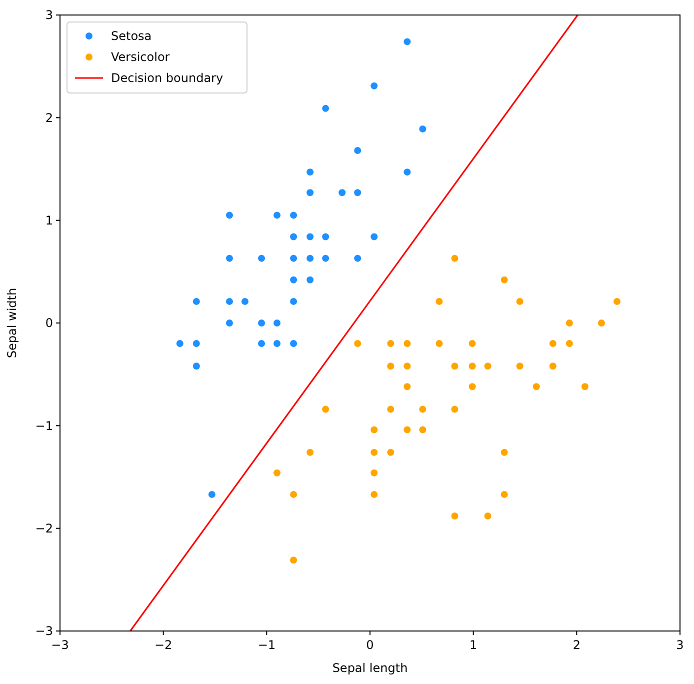  What do you see at coordinates (49, 323) in the screenshot?
I see `y-tick-label: 0` at bounding box center [49, 323].